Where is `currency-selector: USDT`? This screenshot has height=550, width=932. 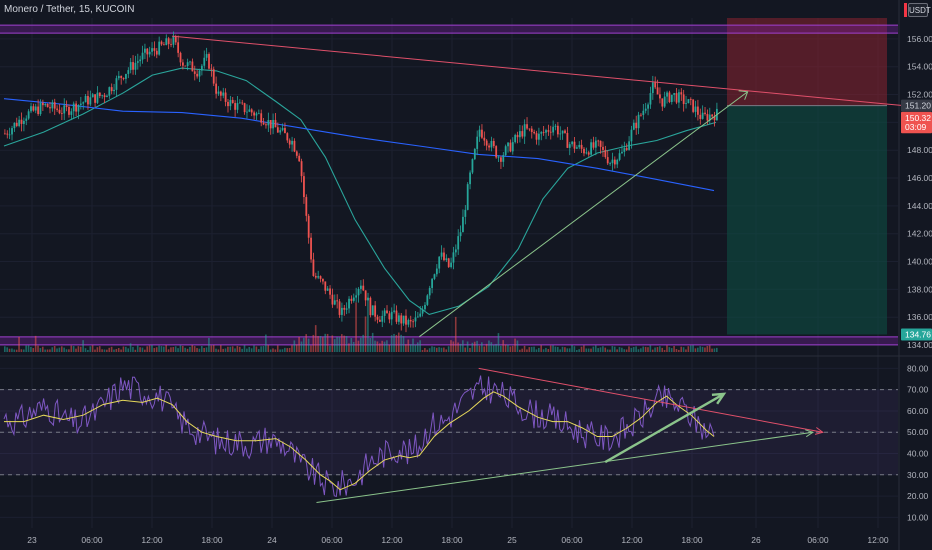
currency-selector: USDT is located at coordinates (917, 10).